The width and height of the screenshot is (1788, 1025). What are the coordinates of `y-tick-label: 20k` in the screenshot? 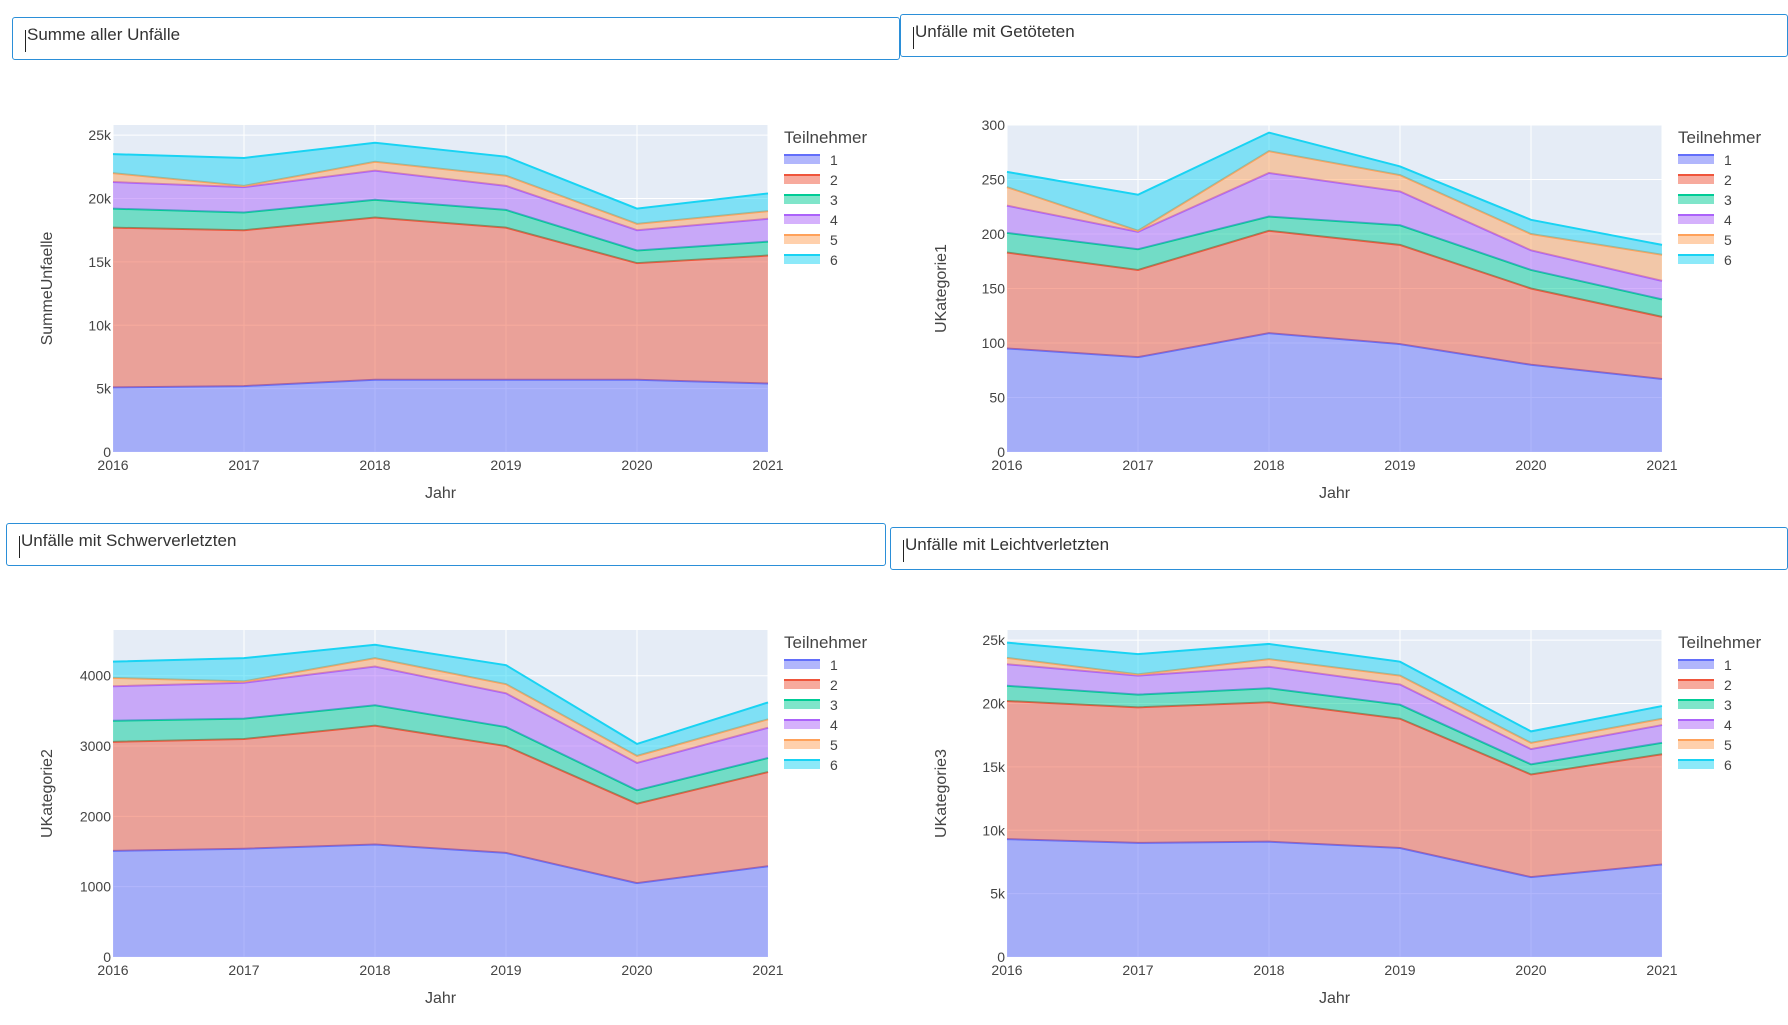 It's located at (100, 199).